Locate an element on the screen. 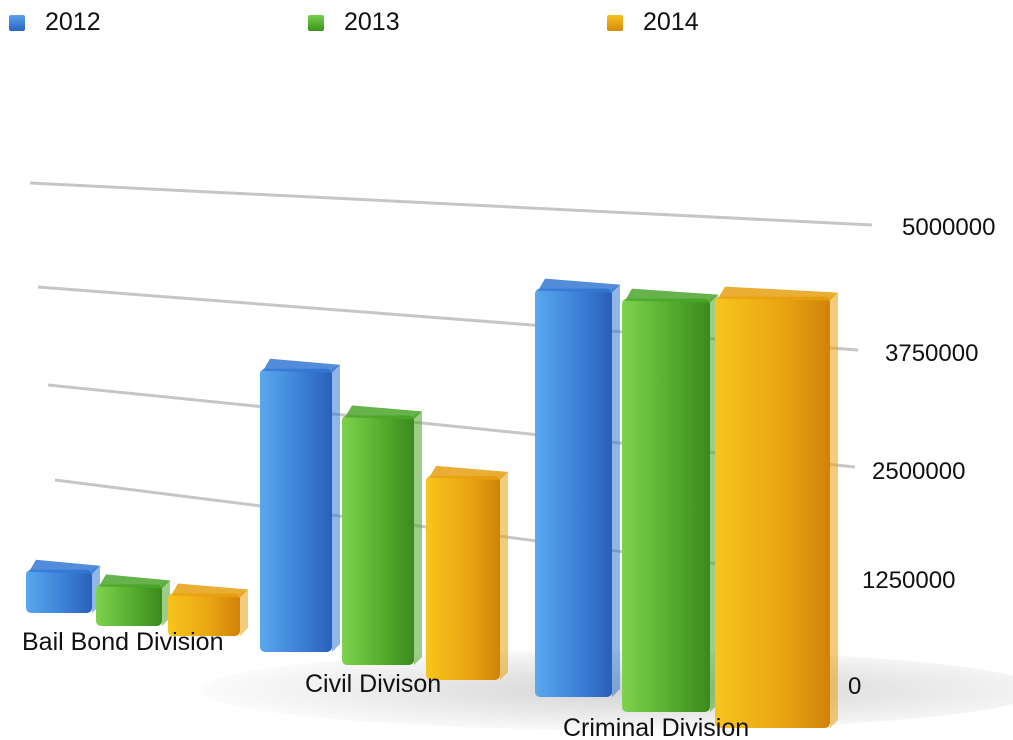  legend-label-2014: 2014 is located at coordinates (671, 22).